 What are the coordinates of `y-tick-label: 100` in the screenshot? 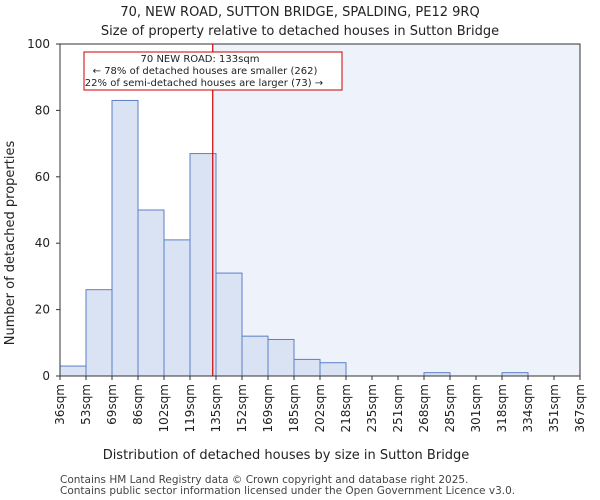 It's located at (38, 44).